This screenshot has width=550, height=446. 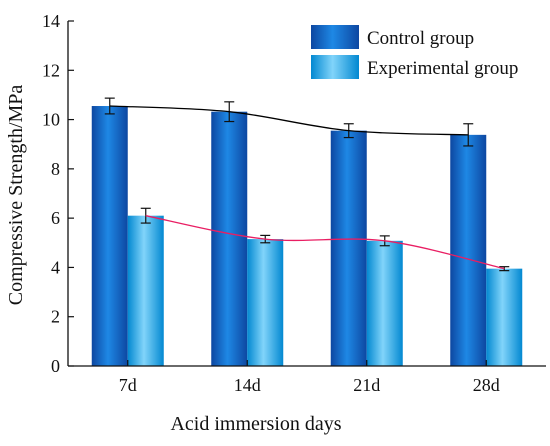 What do you see at coordinates (468, 250) in the screenshot?
I see `bar-control-28d` at bounding box center [468, 250].